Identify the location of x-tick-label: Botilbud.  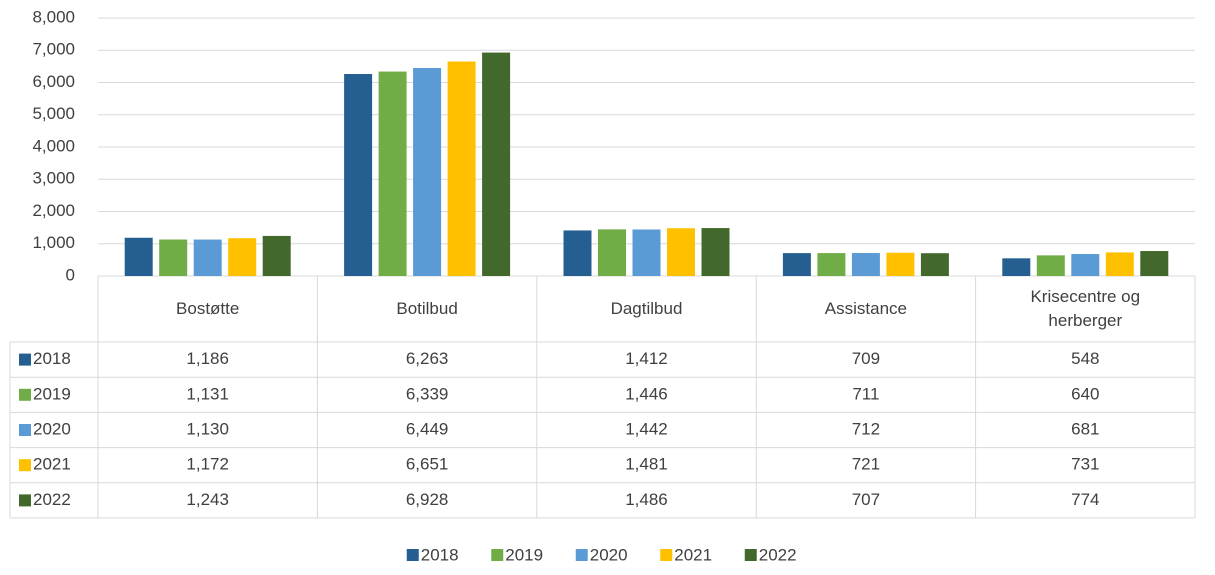
(427, 309).